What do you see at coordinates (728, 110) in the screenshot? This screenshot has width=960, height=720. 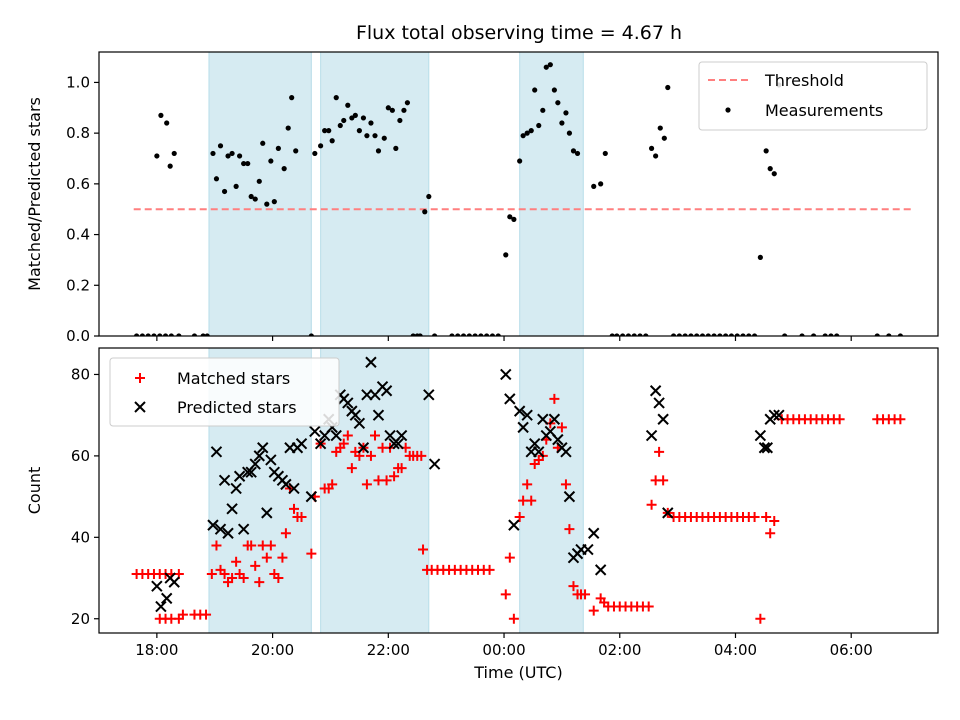 I see `legend-measurement-swatch` at bounding box center [728, 110].